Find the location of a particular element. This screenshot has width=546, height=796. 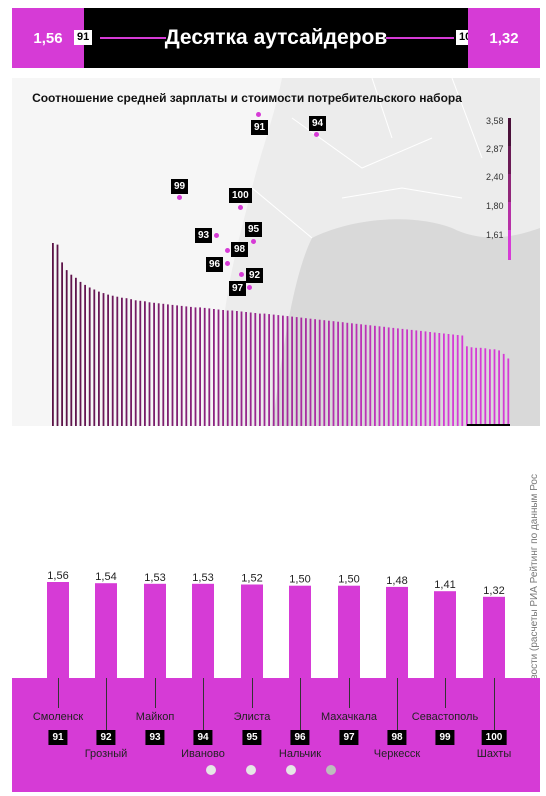

city-name: Шахты is located at coordinates (494, 754).